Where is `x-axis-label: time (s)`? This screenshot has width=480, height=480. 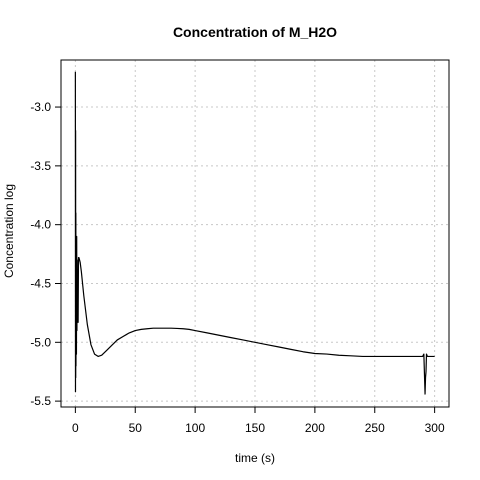 x-axis-label: time (s) is located at coordinates (255, 458).